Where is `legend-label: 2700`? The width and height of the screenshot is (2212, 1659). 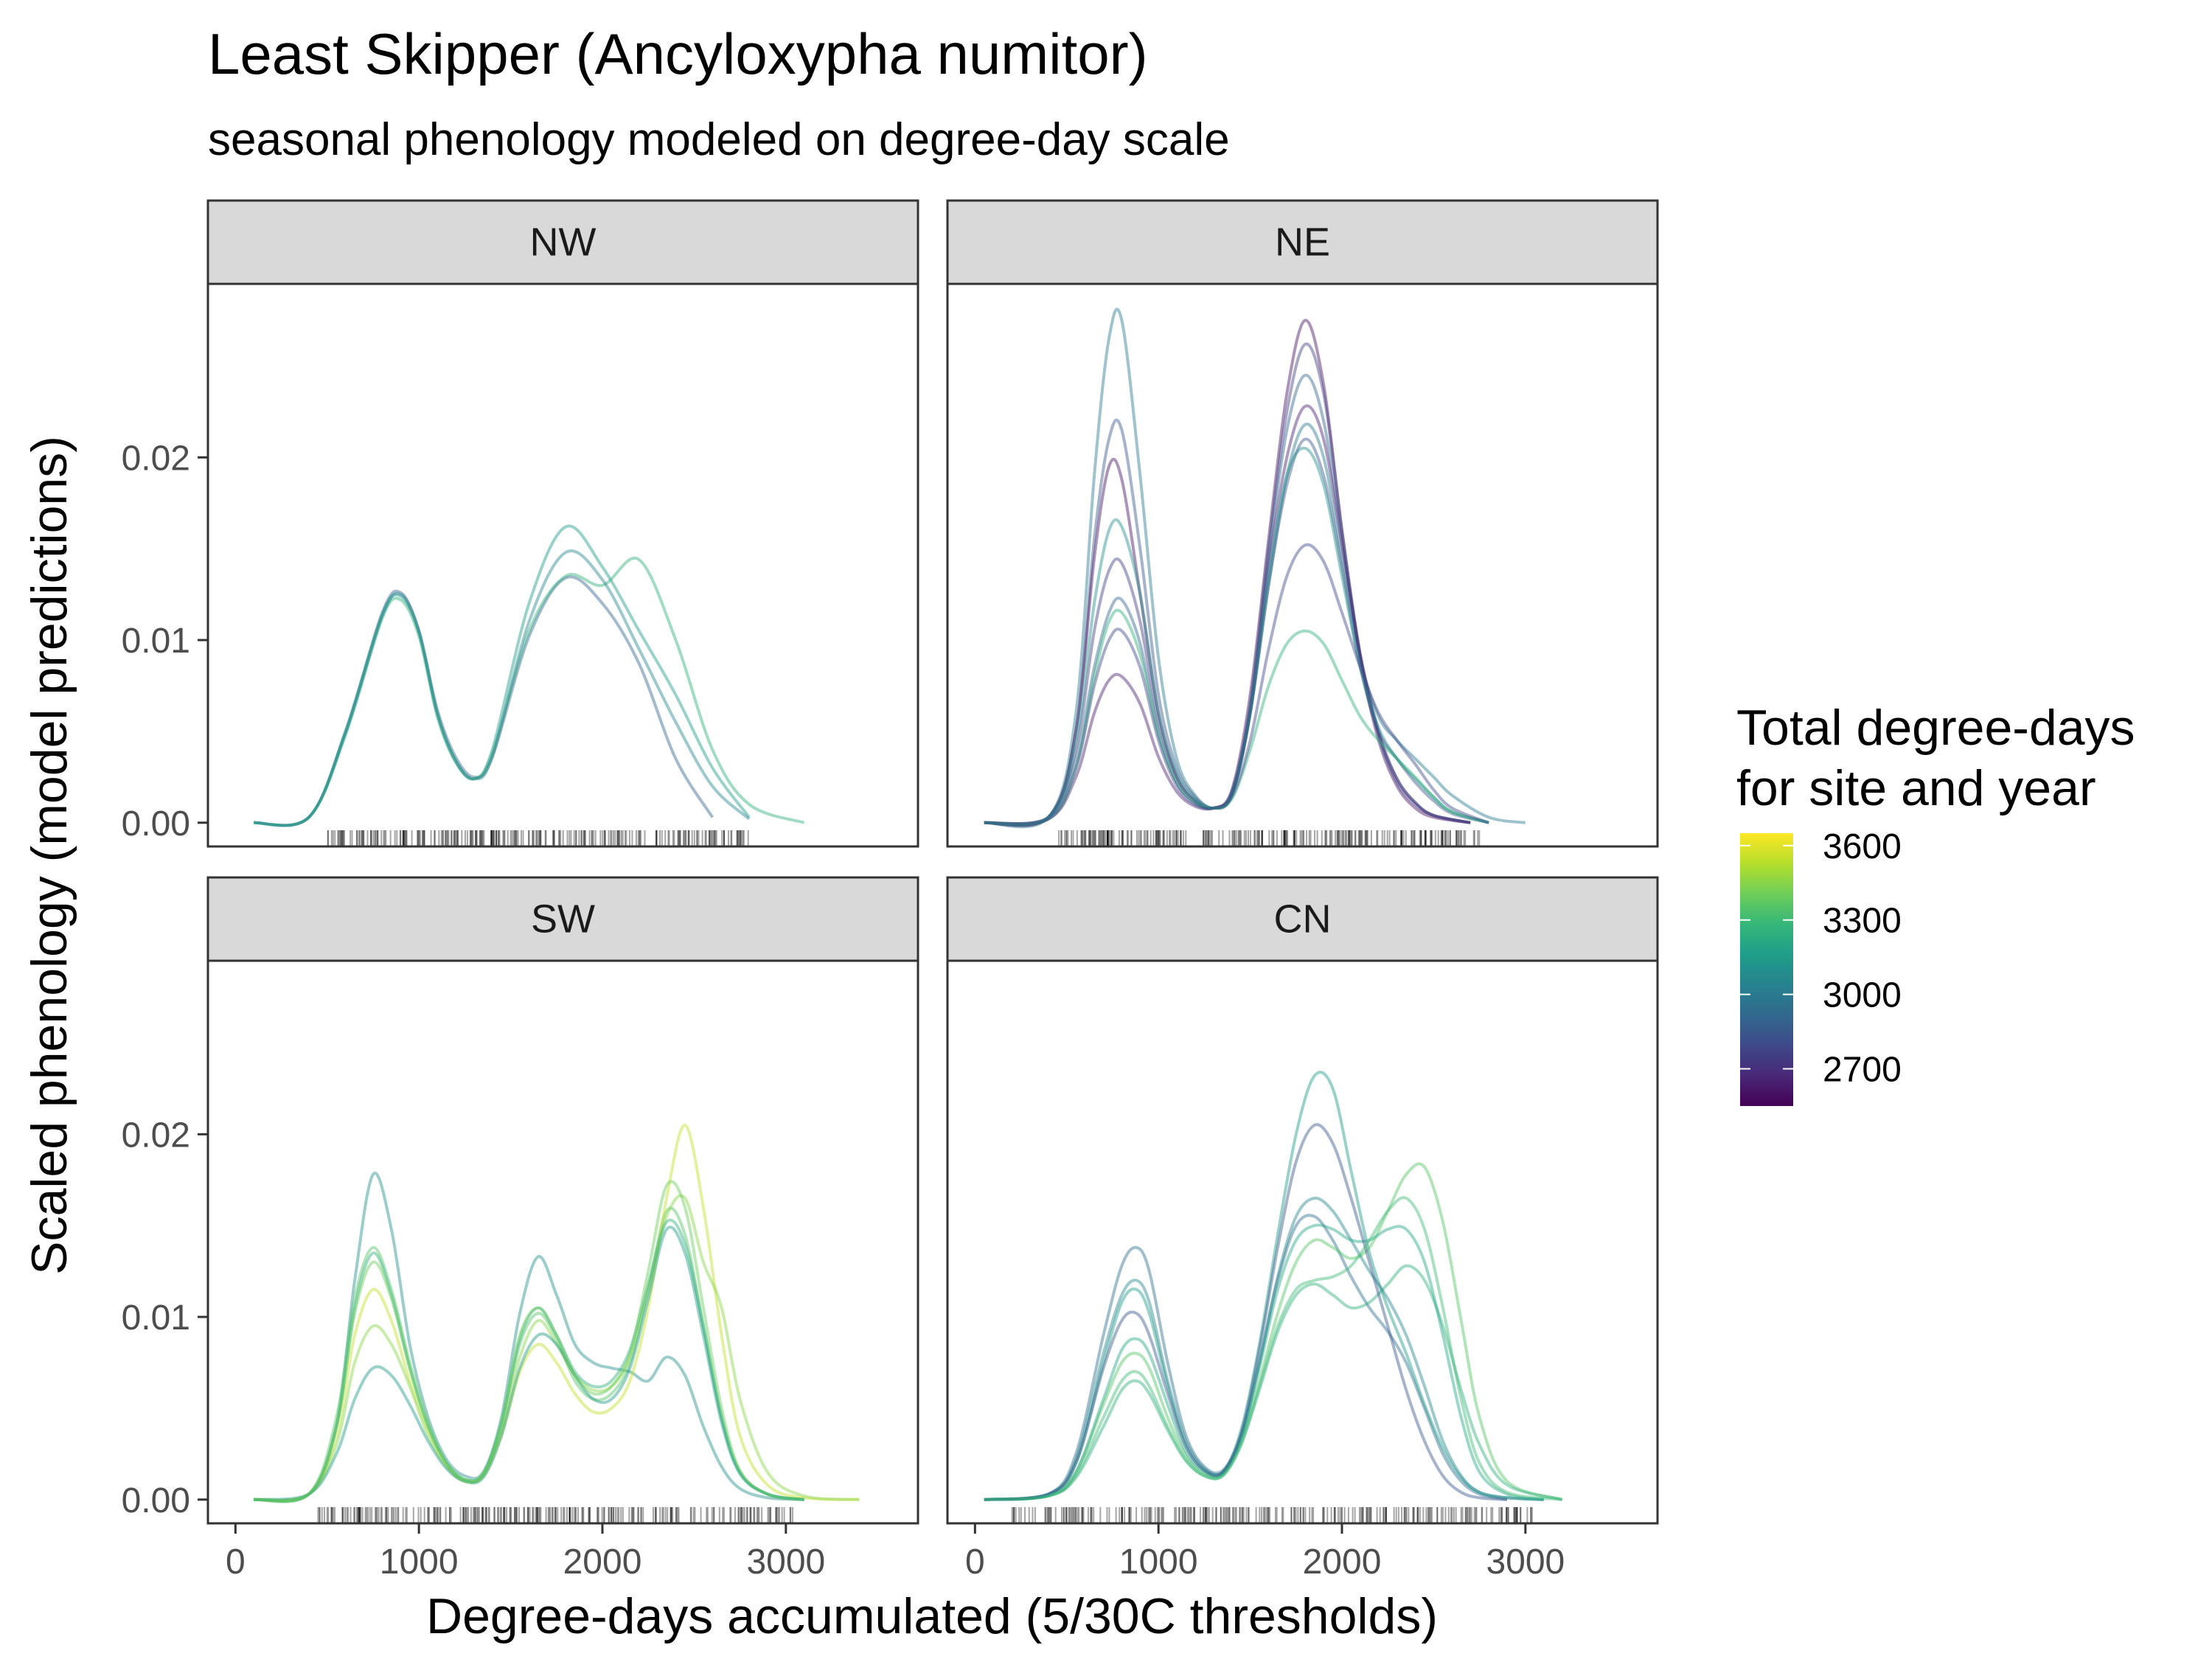 legend-label: 2700 is located at coordinates (1862, 1070).